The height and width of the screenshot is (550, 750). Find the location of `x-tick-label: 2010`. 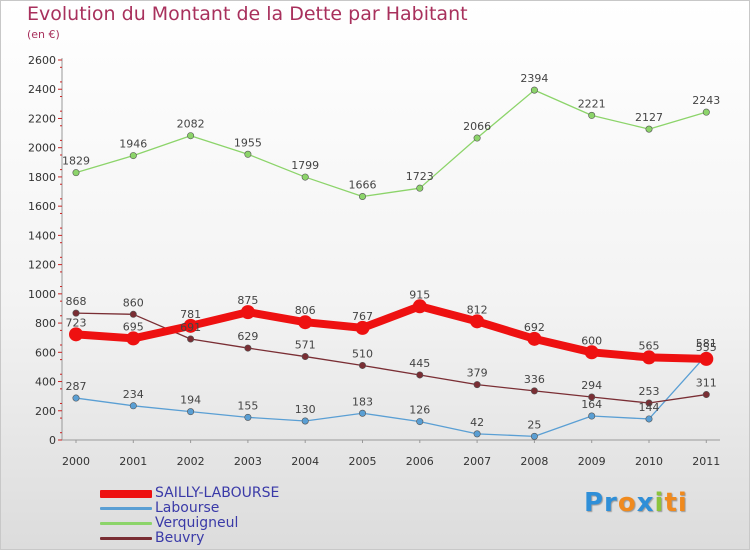

x-tick-label: 2010 is located at coordinates (649, 461).